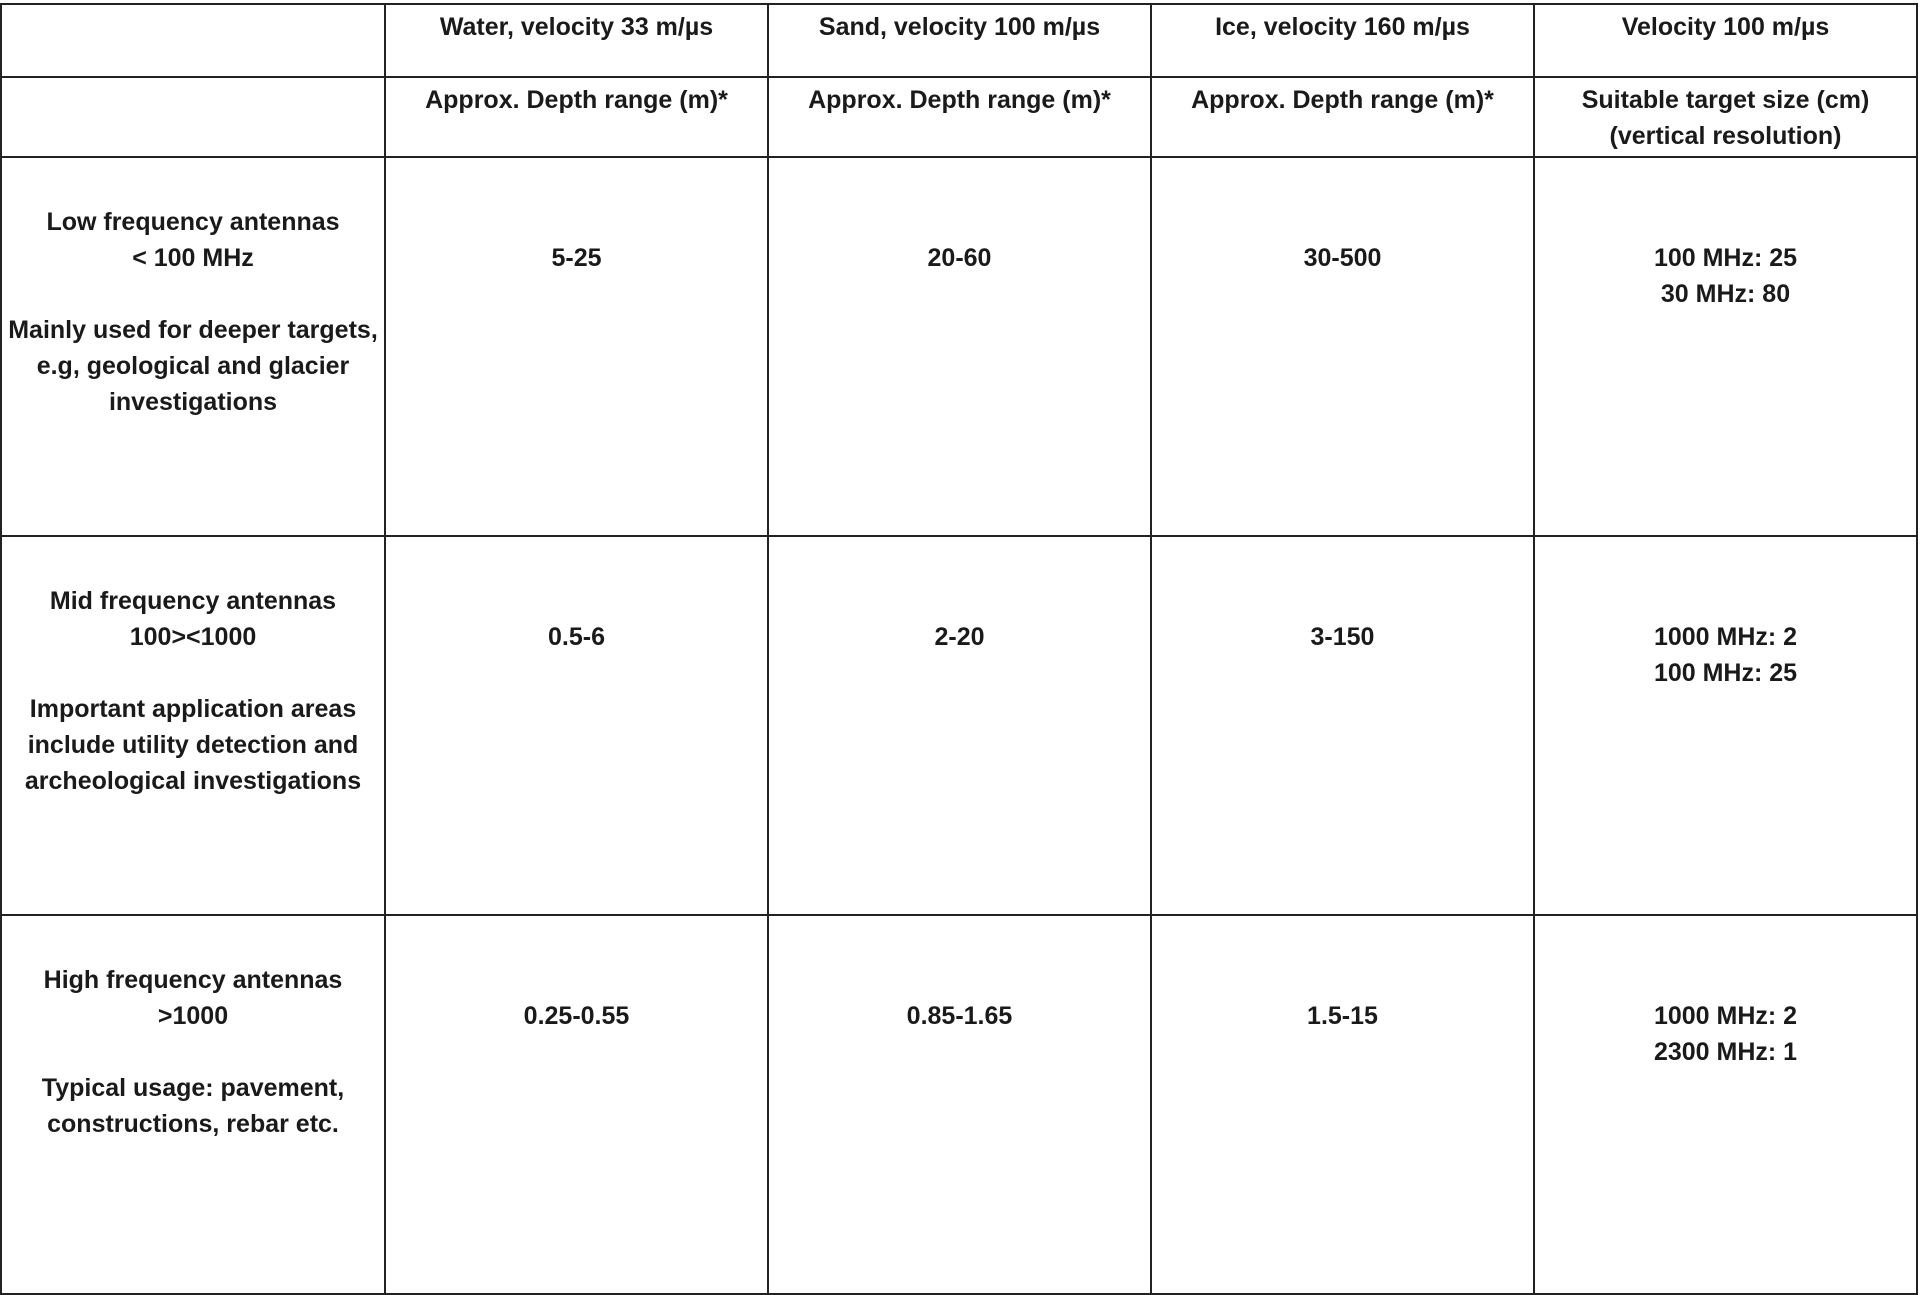  Describe the element at coordinates (576, 1104) in the screenshot. I see `depth-cell: 0.25-0.55` at that location.